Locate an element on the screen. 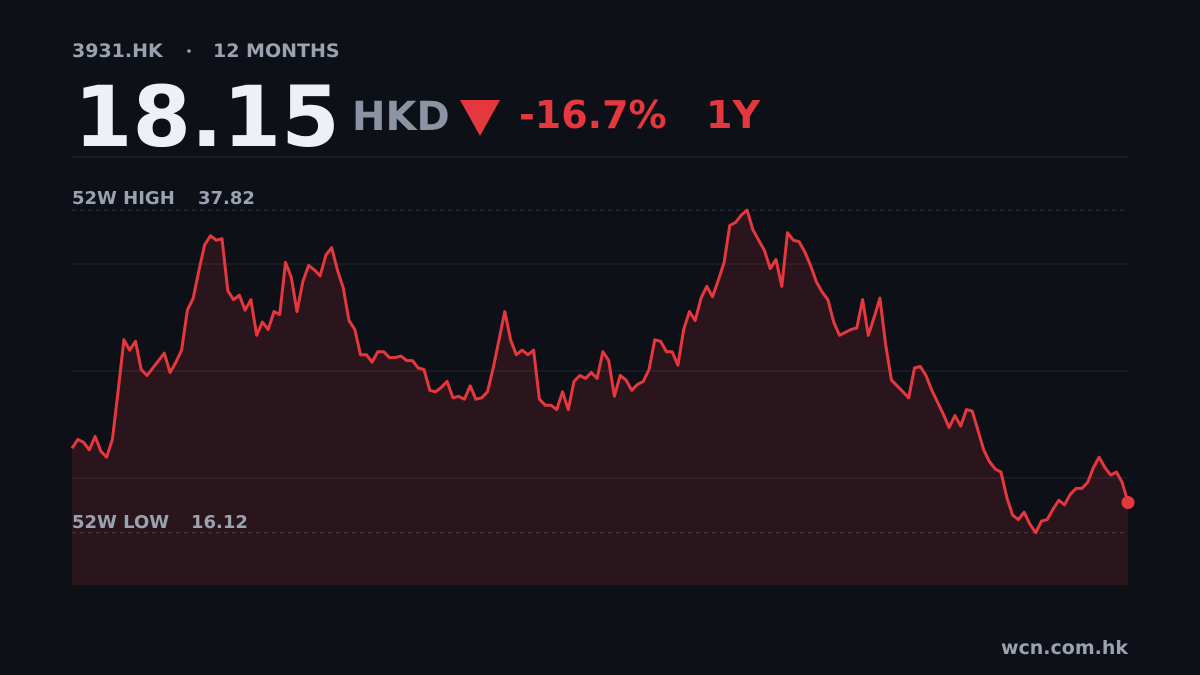  currency: HKD is located at coordinates (401, 117).